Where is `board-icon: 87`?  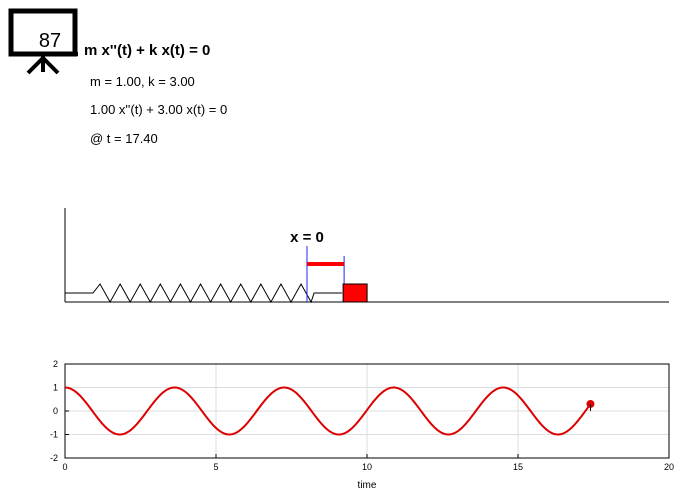
board-icon: 87 is located at coordinates (44, 44).